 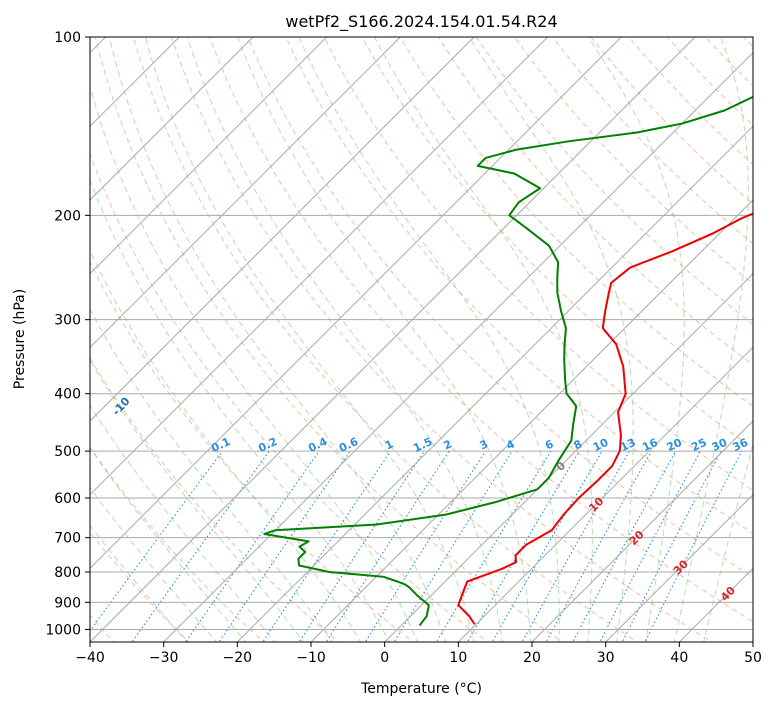 I want to click on y-tick-label: 700, so click(x=67, y=539).